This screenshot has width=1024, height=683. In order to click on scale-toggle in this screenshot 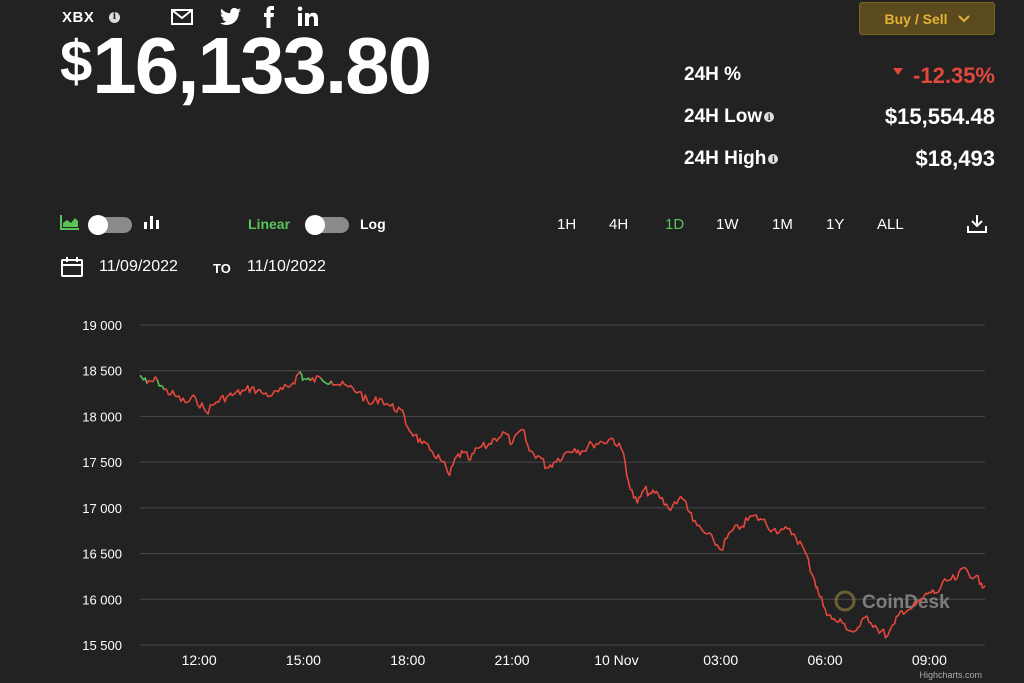, I will do `click(327, 225)`.